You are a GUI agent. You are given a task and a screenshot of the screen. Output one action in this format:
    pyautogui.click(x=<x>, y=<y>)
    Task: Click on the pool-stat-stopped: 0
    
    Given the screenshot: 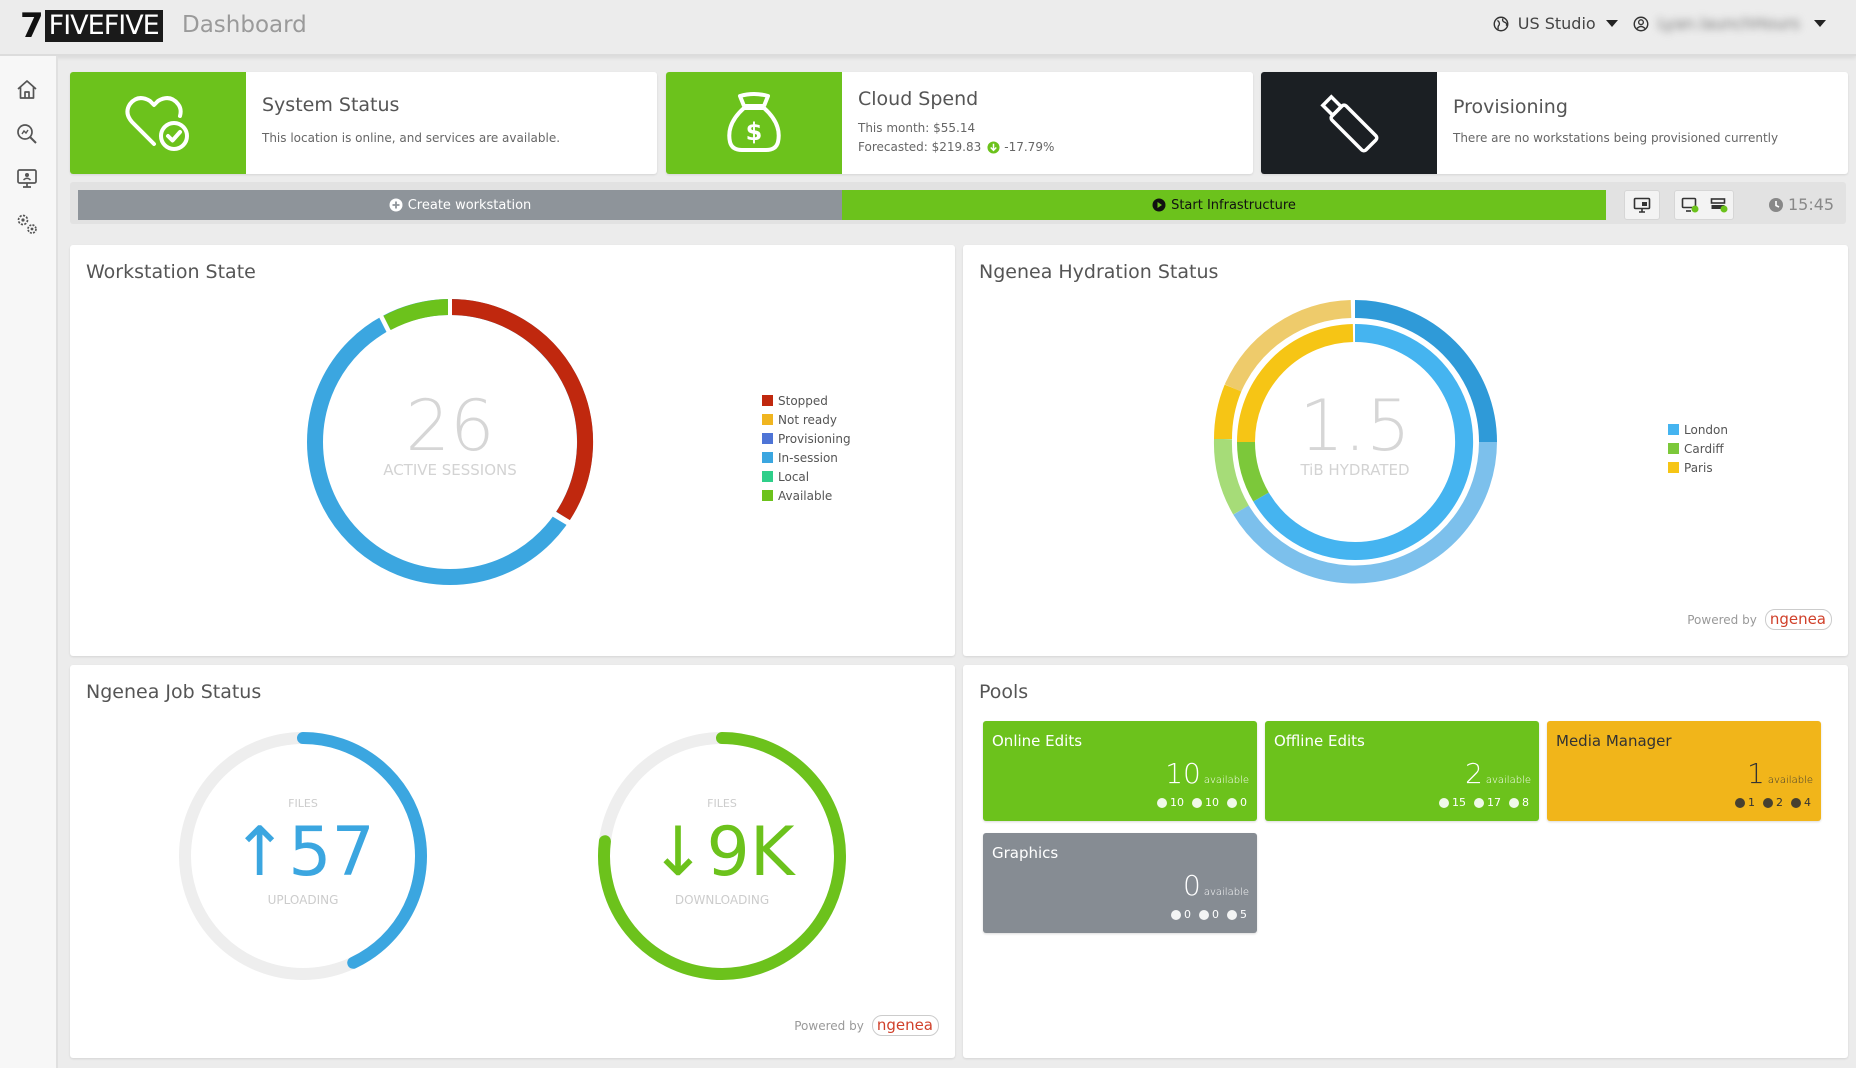 What is the action you would take?
    pyautogui.click(x=1237, y=802)
    